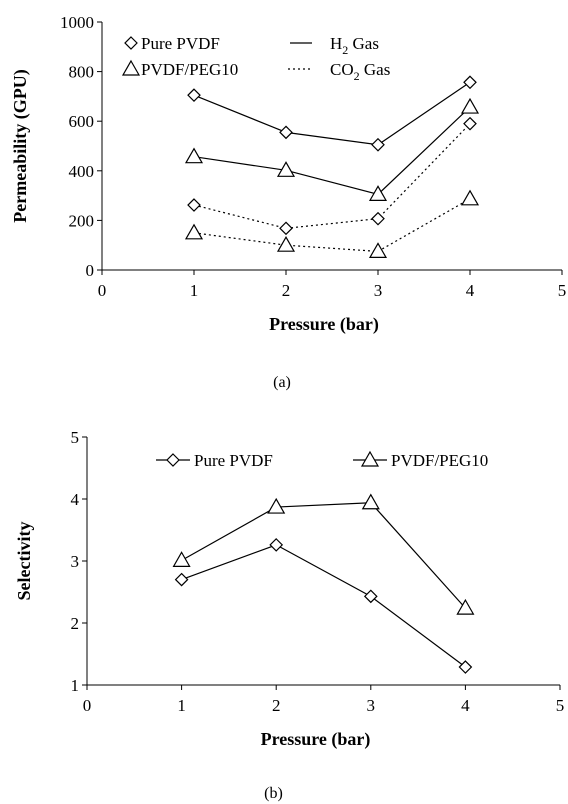 The image size is (568, 804). What do you see at coordinates (354, 45) in the screenshot?
I see `legend-label: H2 Gas` at bounding box center [354, 45].